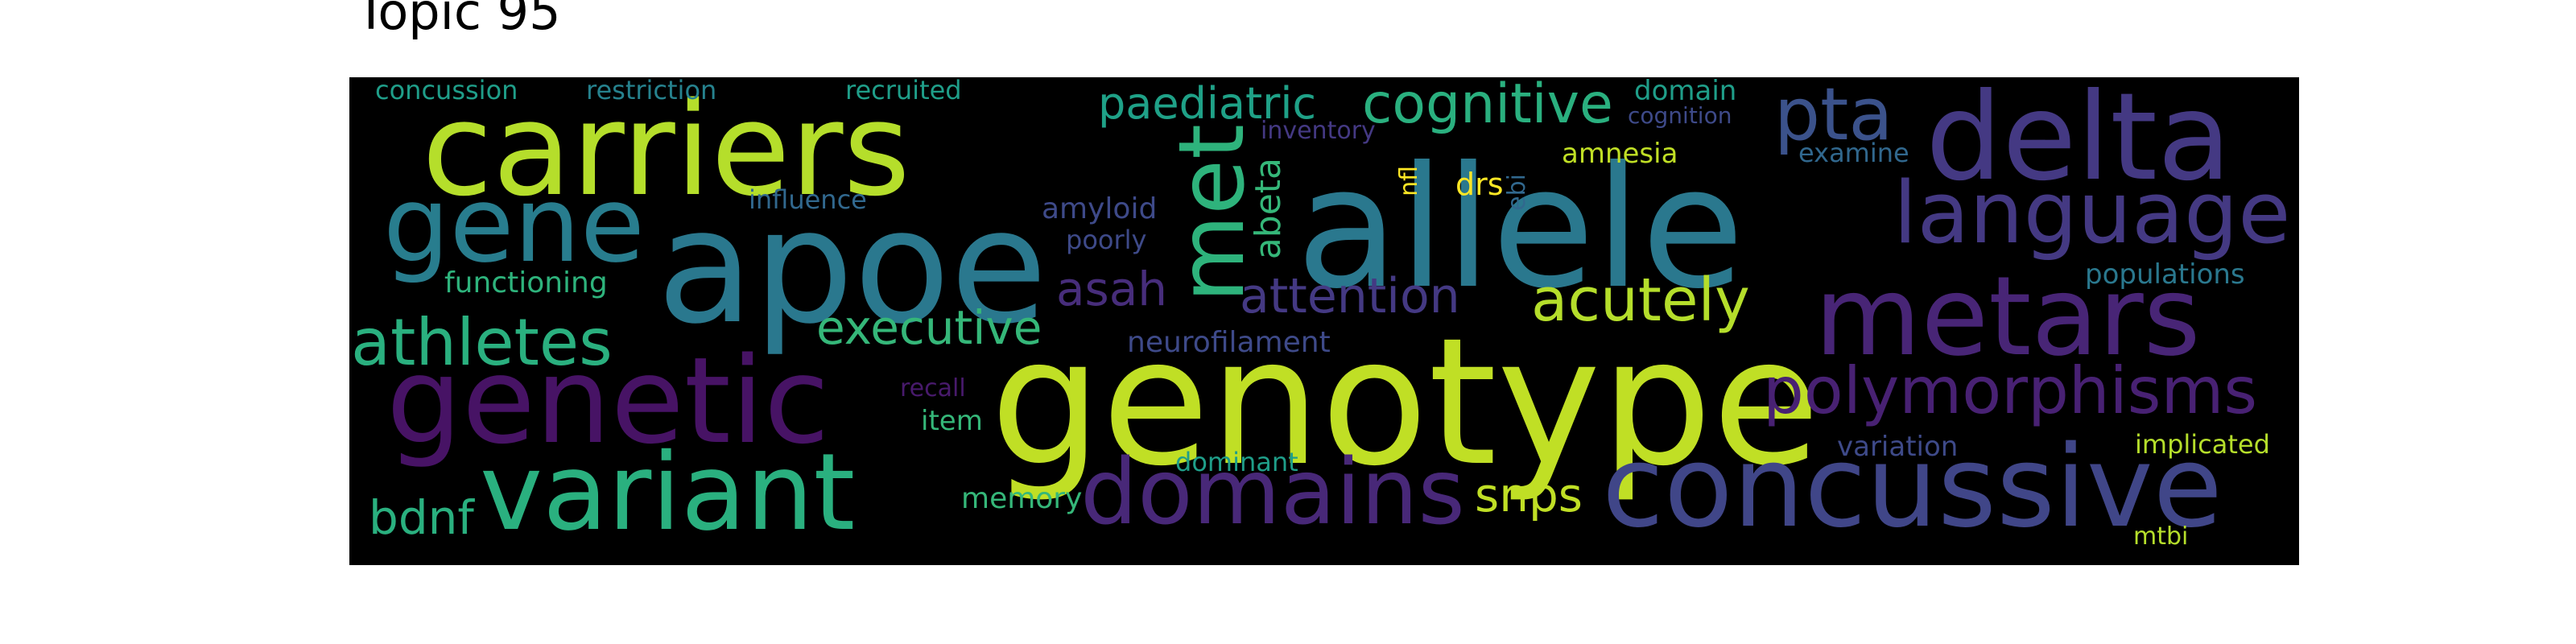 This screenshot has width=2576, height=644. Describe the element at coordinates (482, 342) in the screenshot. I see `word-athletes: athletes` at that location.